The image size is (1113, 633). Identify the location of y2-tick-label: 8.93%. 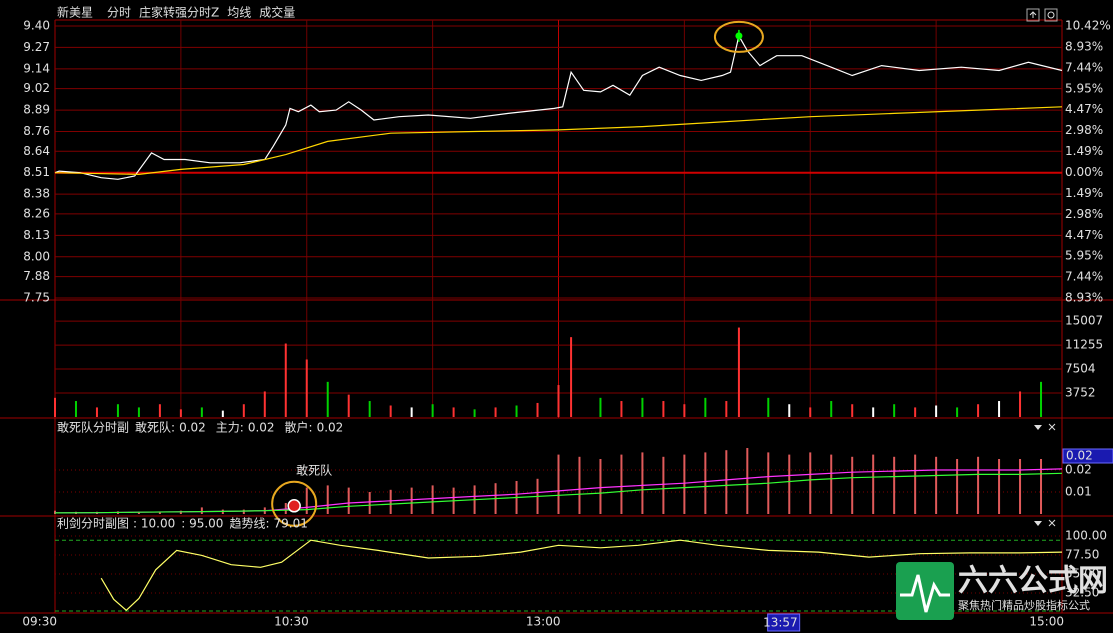
(1084, 298).